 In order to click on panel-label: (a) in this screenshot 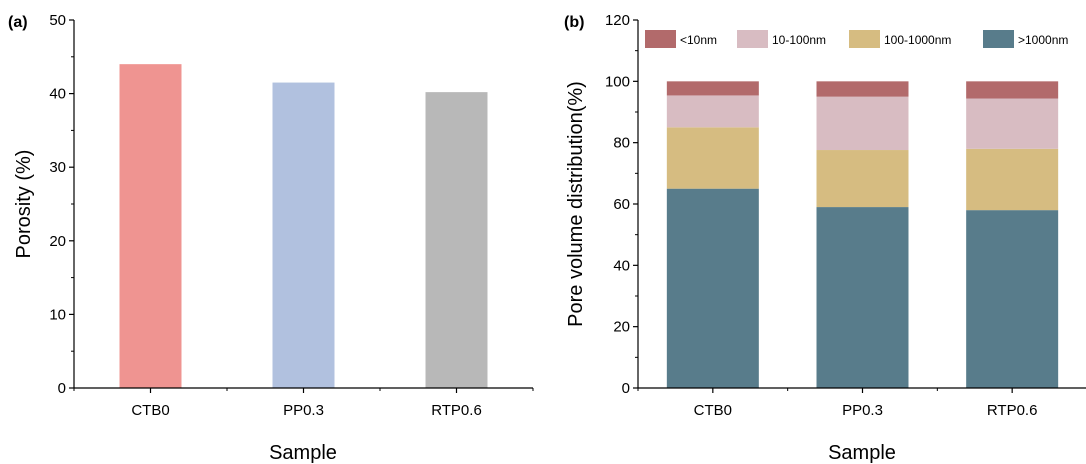, I will do `click(18, 22)`.